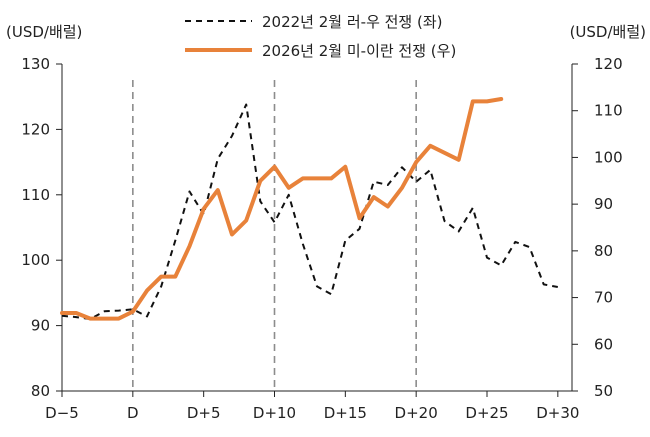 The image size is (650, 437). Describe the element at coordinates (352, 22) in the screenshot. I see `legend-label-russia-ukraine: 2022년 2월 러-우 전쟁 (좌)` at that location.